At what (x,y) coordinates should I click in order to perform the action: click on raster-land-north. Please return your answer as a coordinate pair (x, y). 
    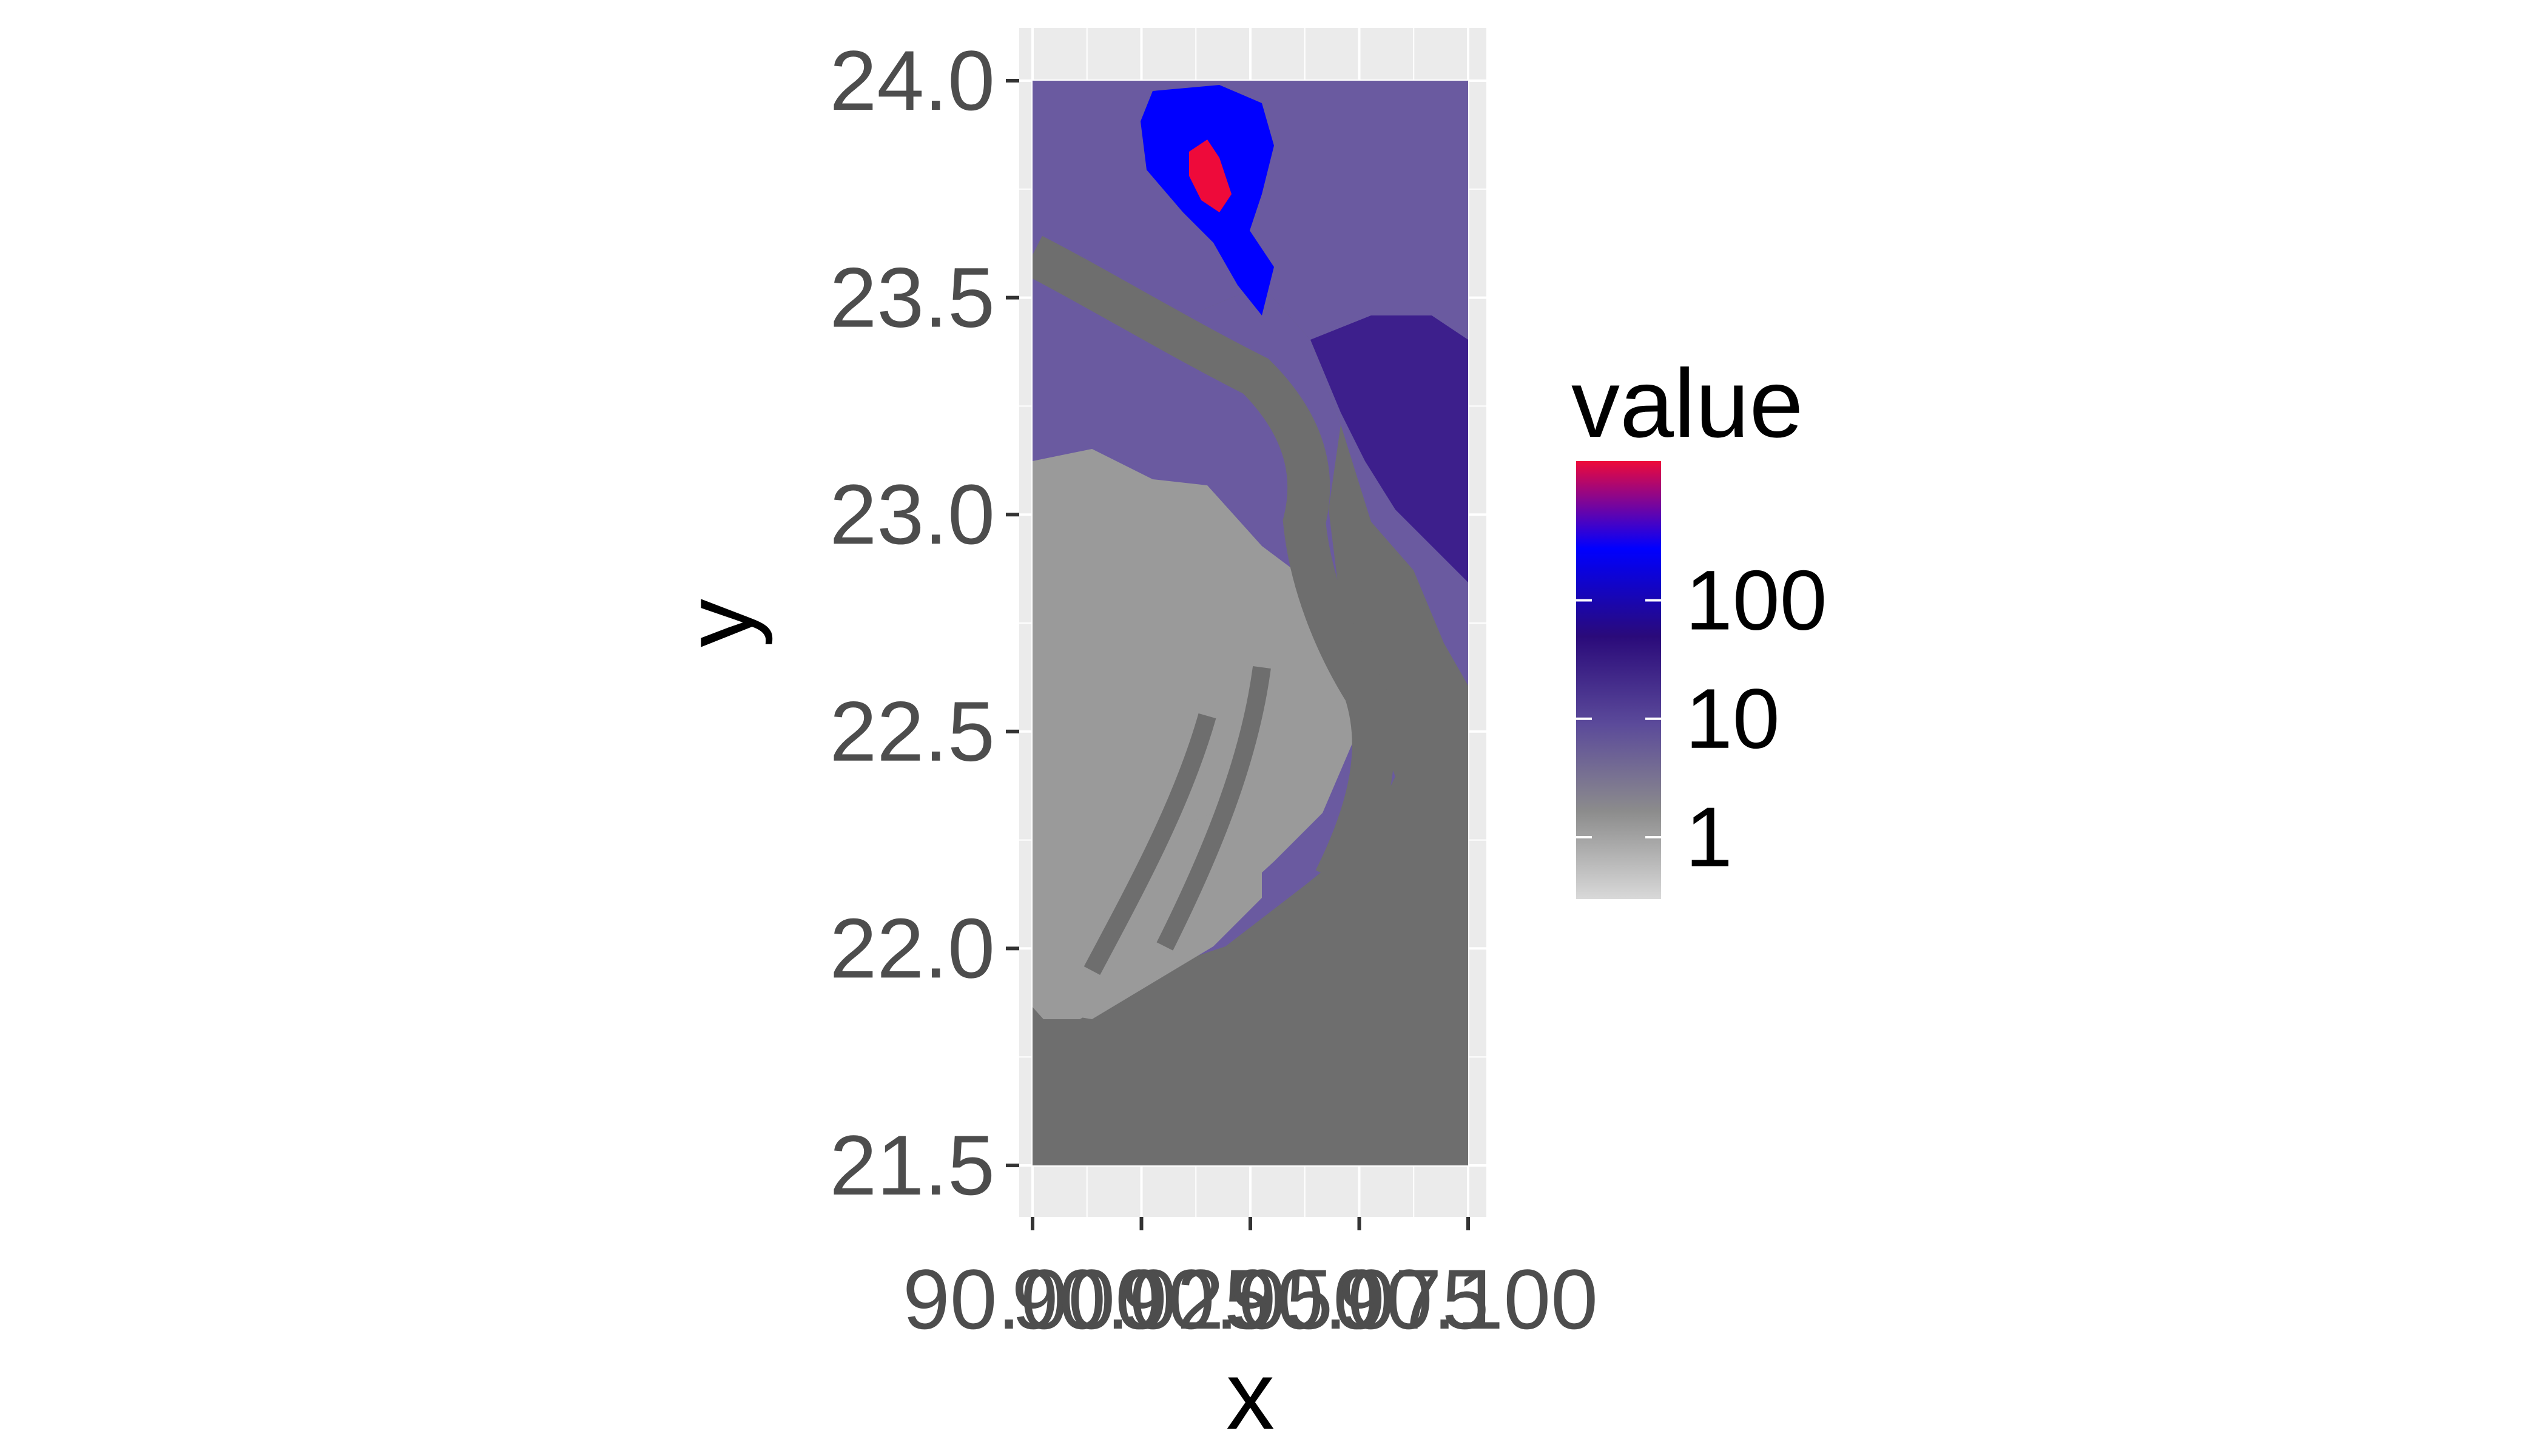
    Looking at the image, I should click on (1250, 383).